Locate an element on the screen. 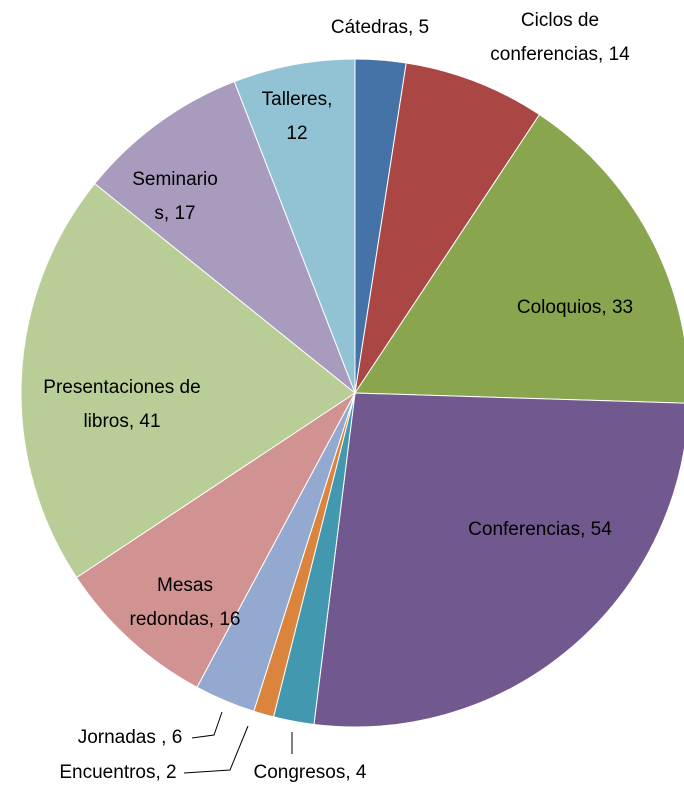 The height and width of the screenshot is (791, 684). data-label: Ciclos de conferencias, 14 is located at coordinates (560, 37).